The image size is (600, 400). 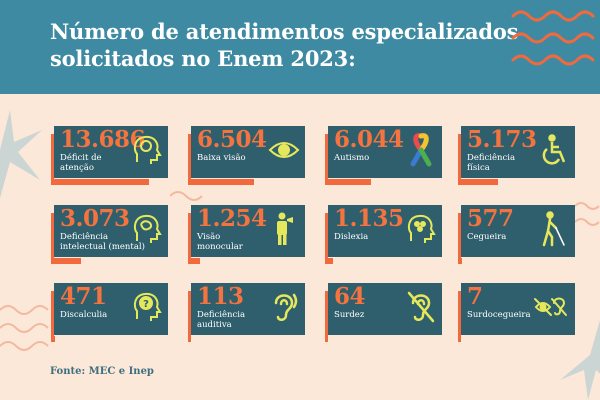 I want to click on card-deficit-atencao: 13.686 Déficit de atenção, so click(x=109, y=155).